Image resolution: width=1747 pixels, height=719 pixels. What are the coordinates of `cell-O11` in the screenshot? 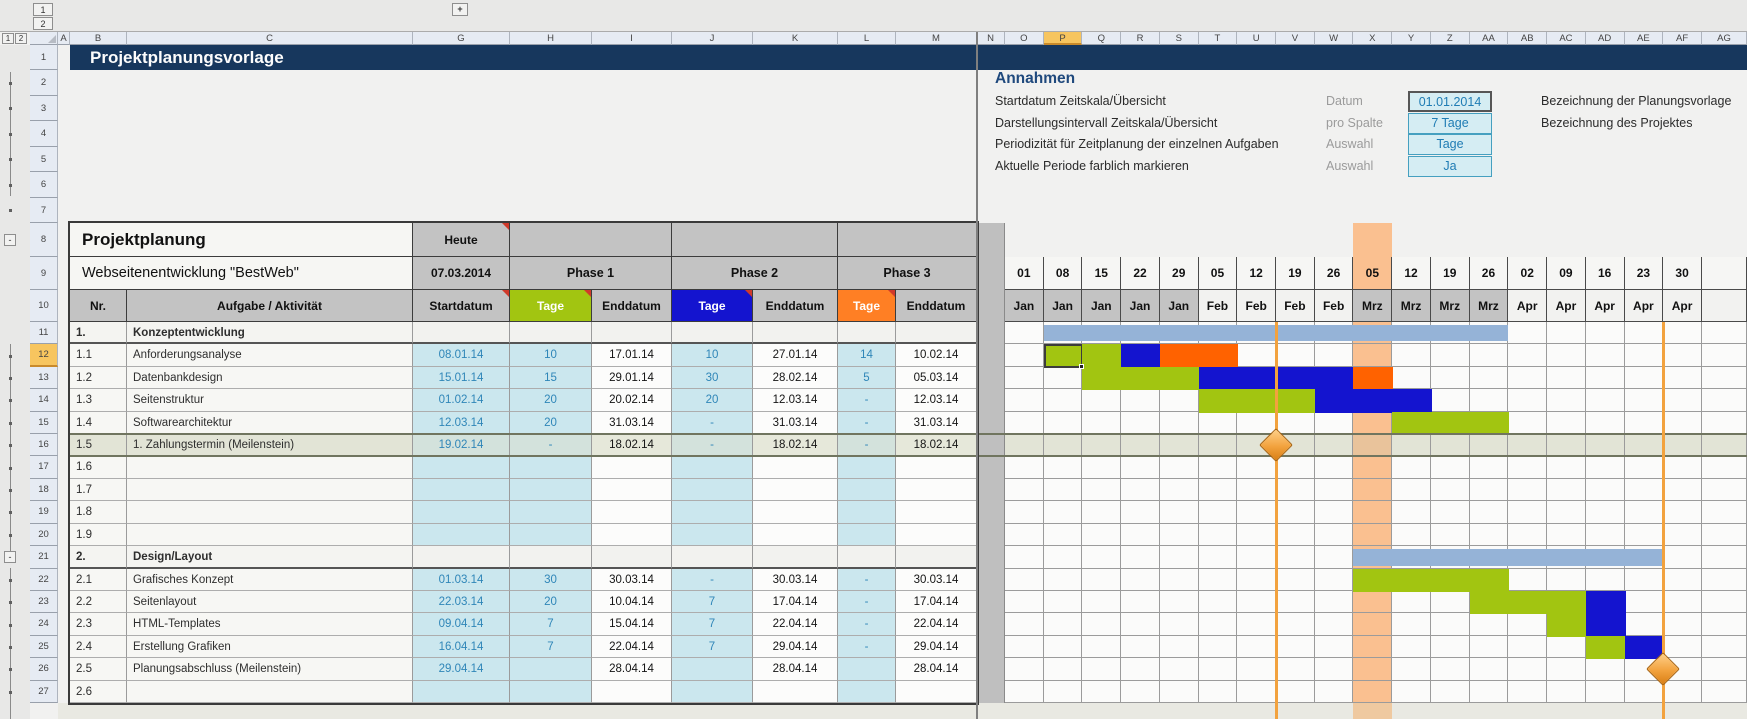 It's located at (1024, 333).